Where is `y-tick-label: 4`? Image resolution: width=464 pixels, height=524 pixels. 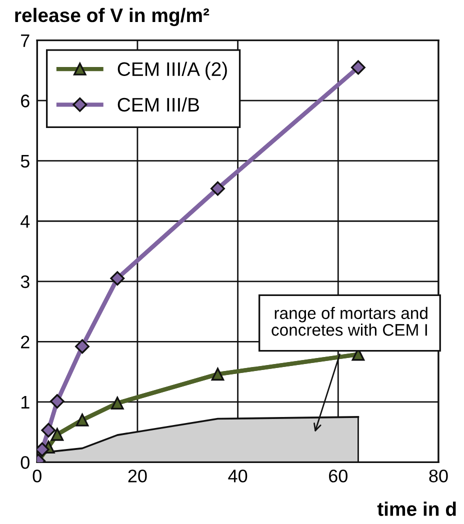
y-tick-label: 4 is located at coordinates (25, 221).